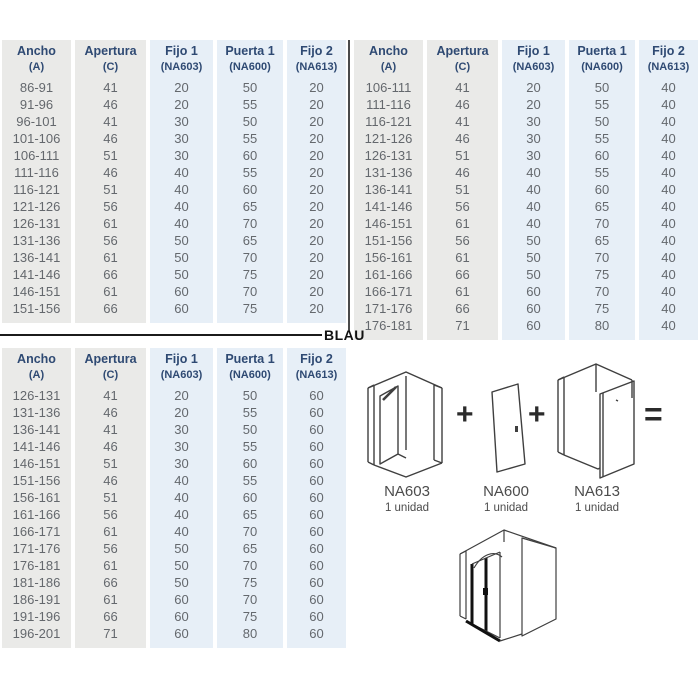  What do you see at coordinates (507, 427) in the screenshot?
I see `na600-diagram` at bounding box center [507, 427].